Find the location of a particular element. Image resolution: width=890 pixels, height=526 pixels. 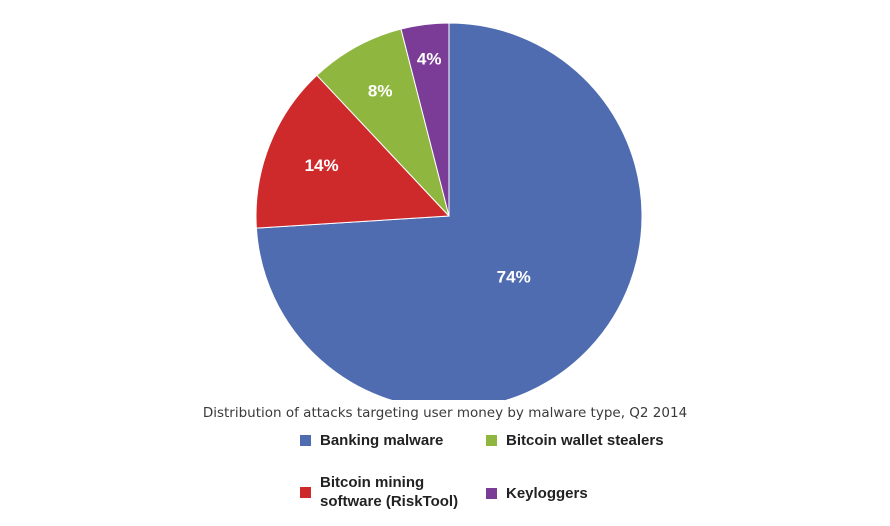

legend-swatch-keyloggers is located at coordinates (491, 493).